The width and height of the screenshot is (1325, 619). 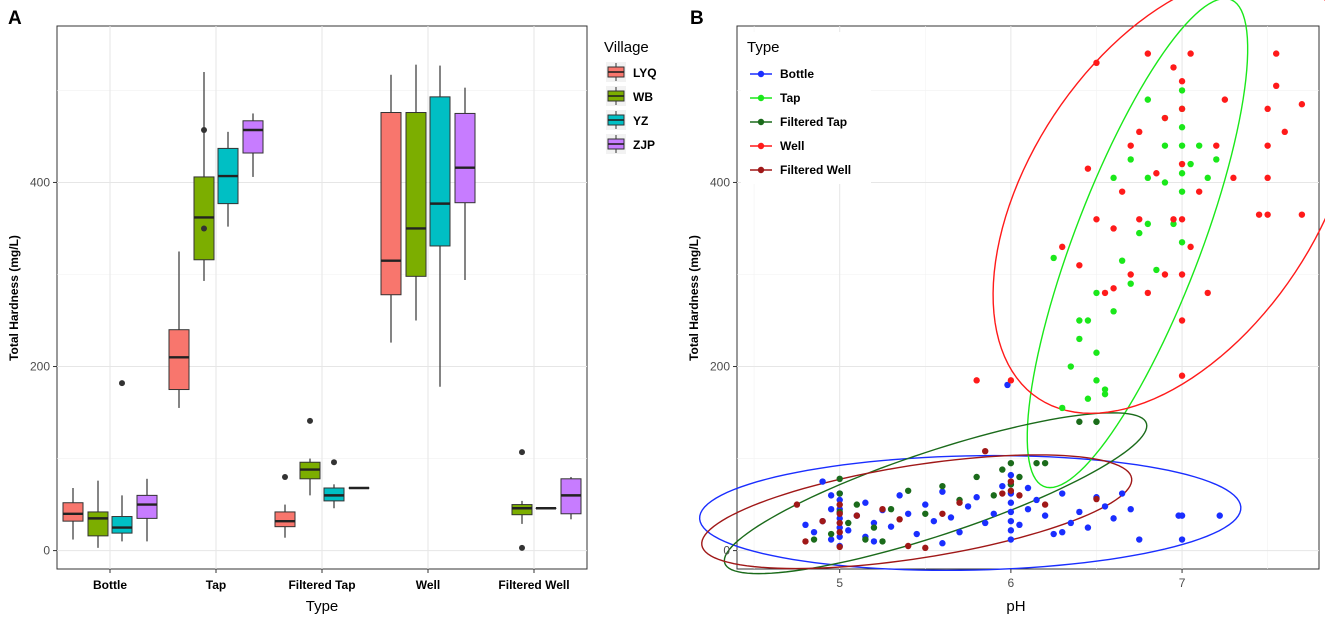 I want to click on legend-label: ZJP, so click(x=644, y=145).